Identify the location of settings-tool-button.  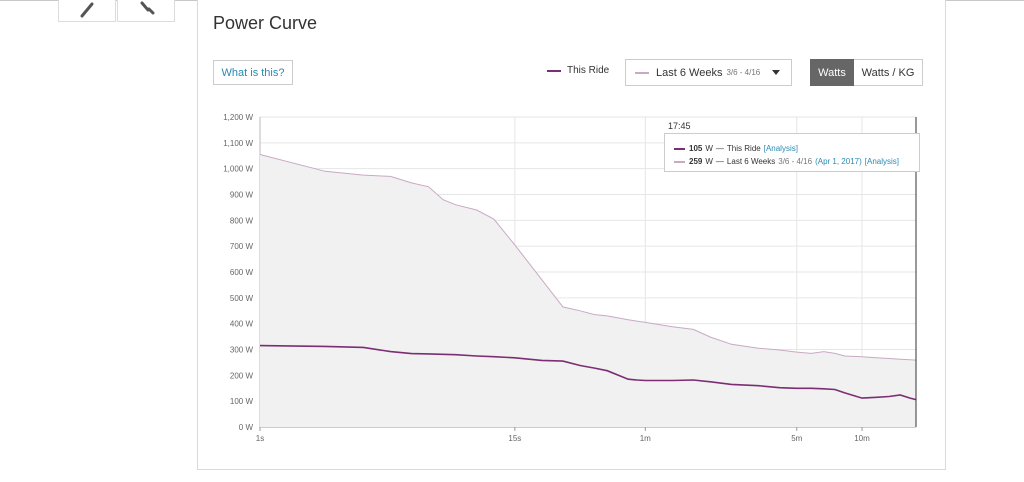
(146, 11).